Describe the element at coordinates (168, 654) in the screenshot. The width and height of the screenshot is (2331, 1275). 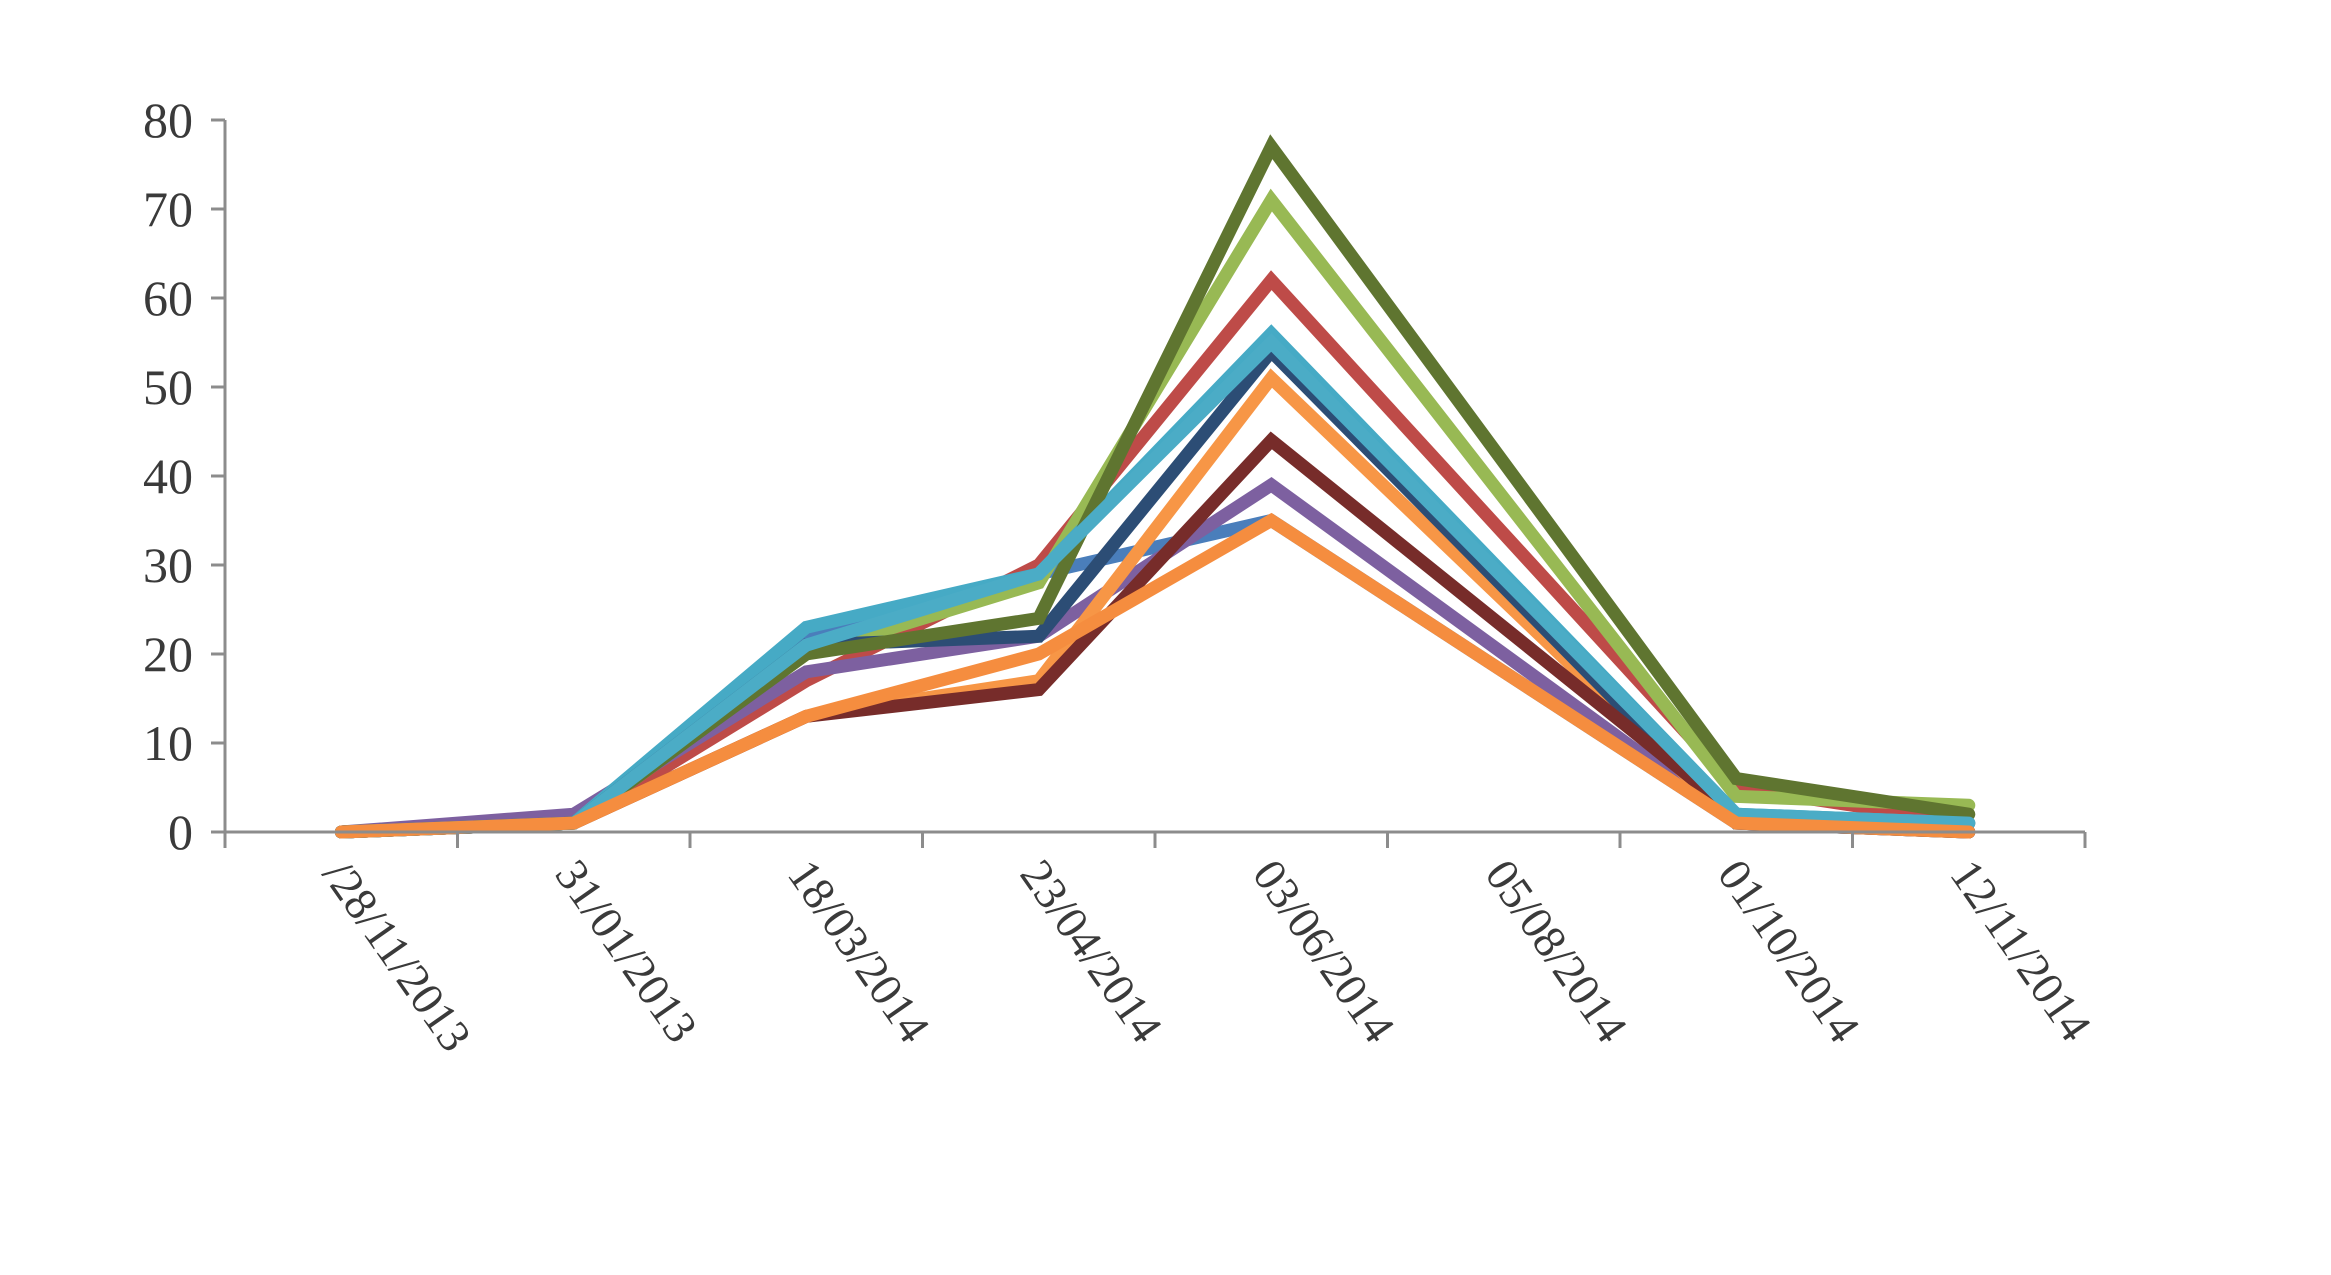
I see `y-tick-label: 20` at that location.